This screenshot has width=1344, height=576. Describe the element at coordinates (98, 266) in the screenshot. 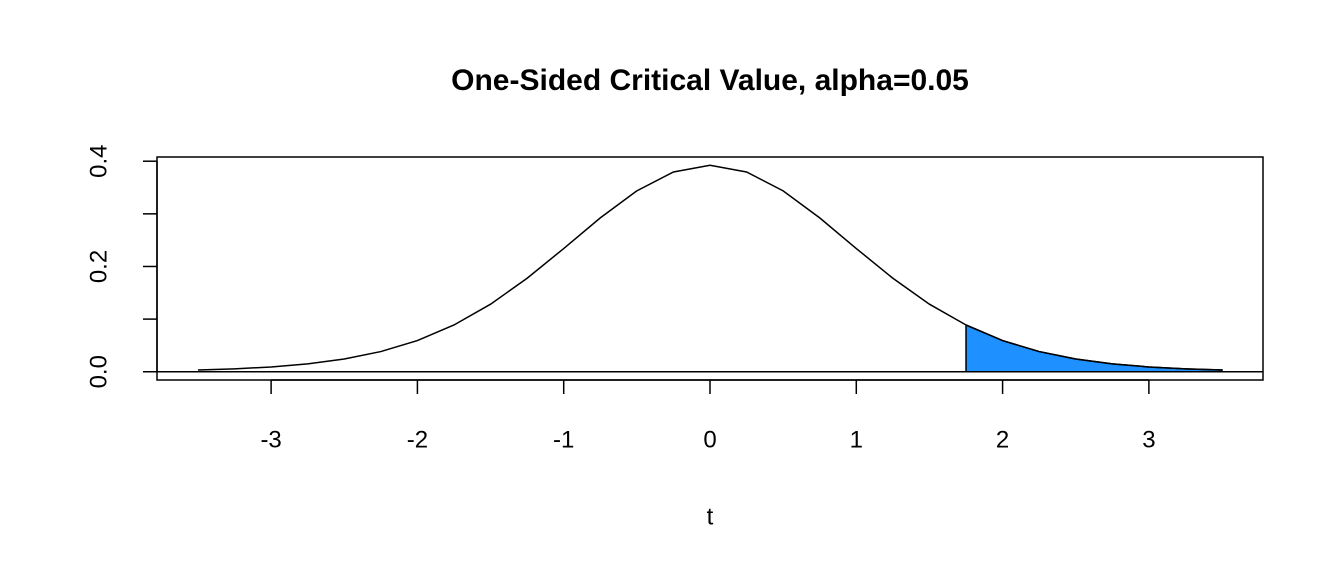

I see `y-tick-label: 0.2` at that location.